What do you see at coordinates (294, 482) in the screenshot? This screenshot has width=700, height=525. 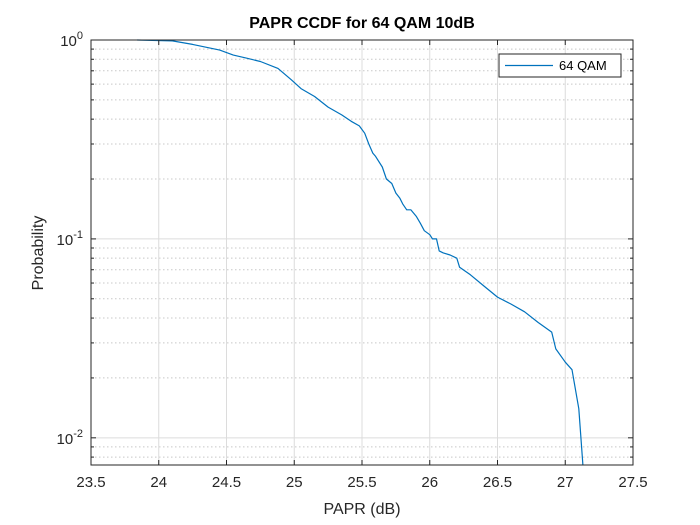 I see `x-tick-label: 25` at bounding box center [294, 482].